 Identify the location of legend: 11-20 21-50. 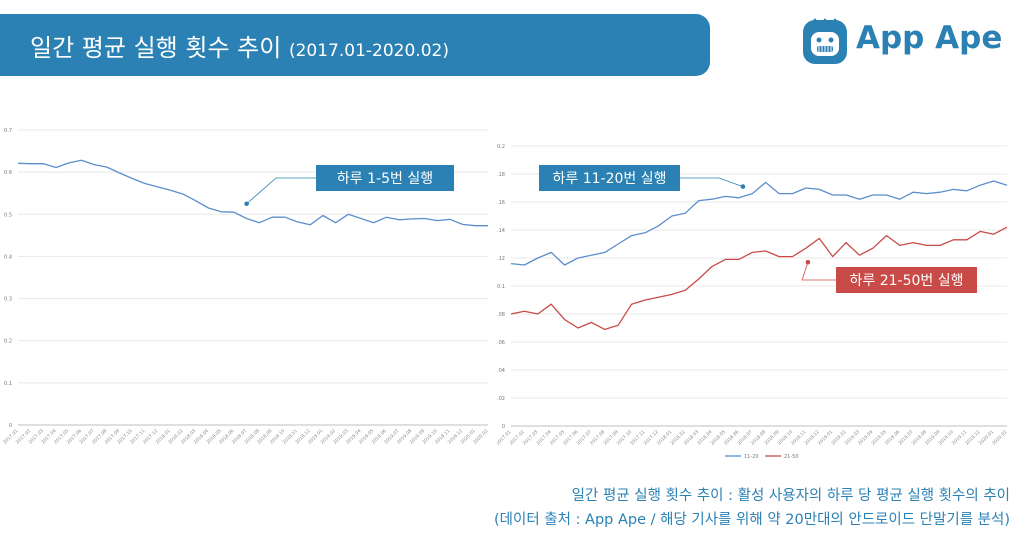
(762, 457).